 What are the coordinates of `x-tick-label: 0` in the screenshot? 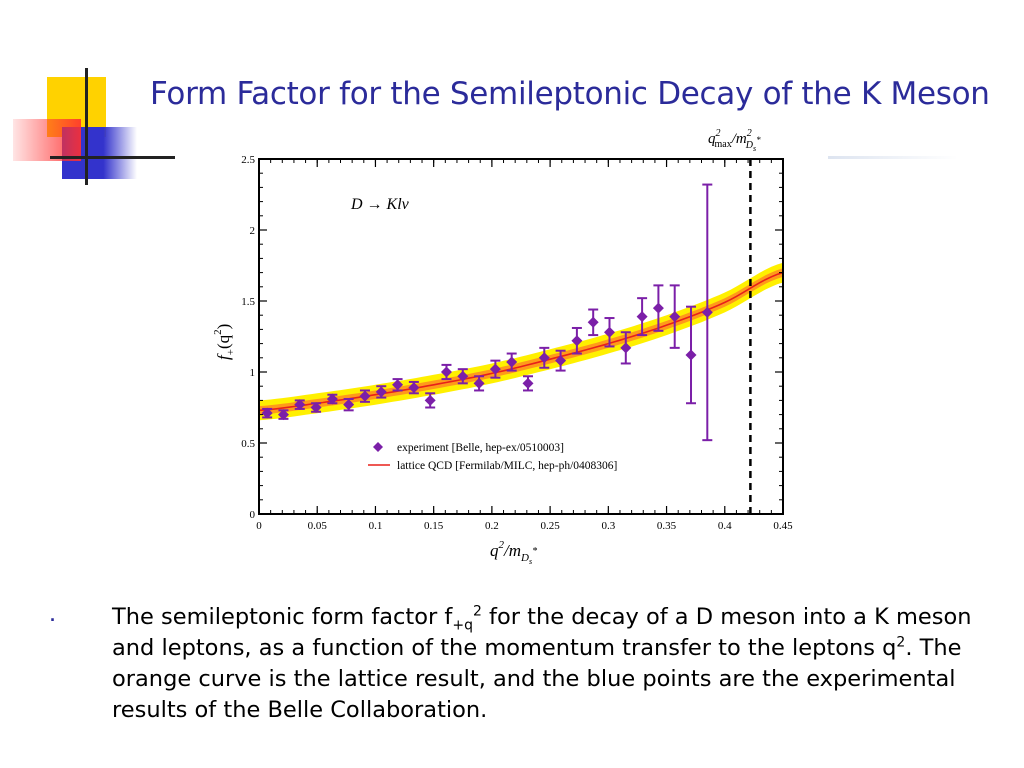 It's located at (259, 526).